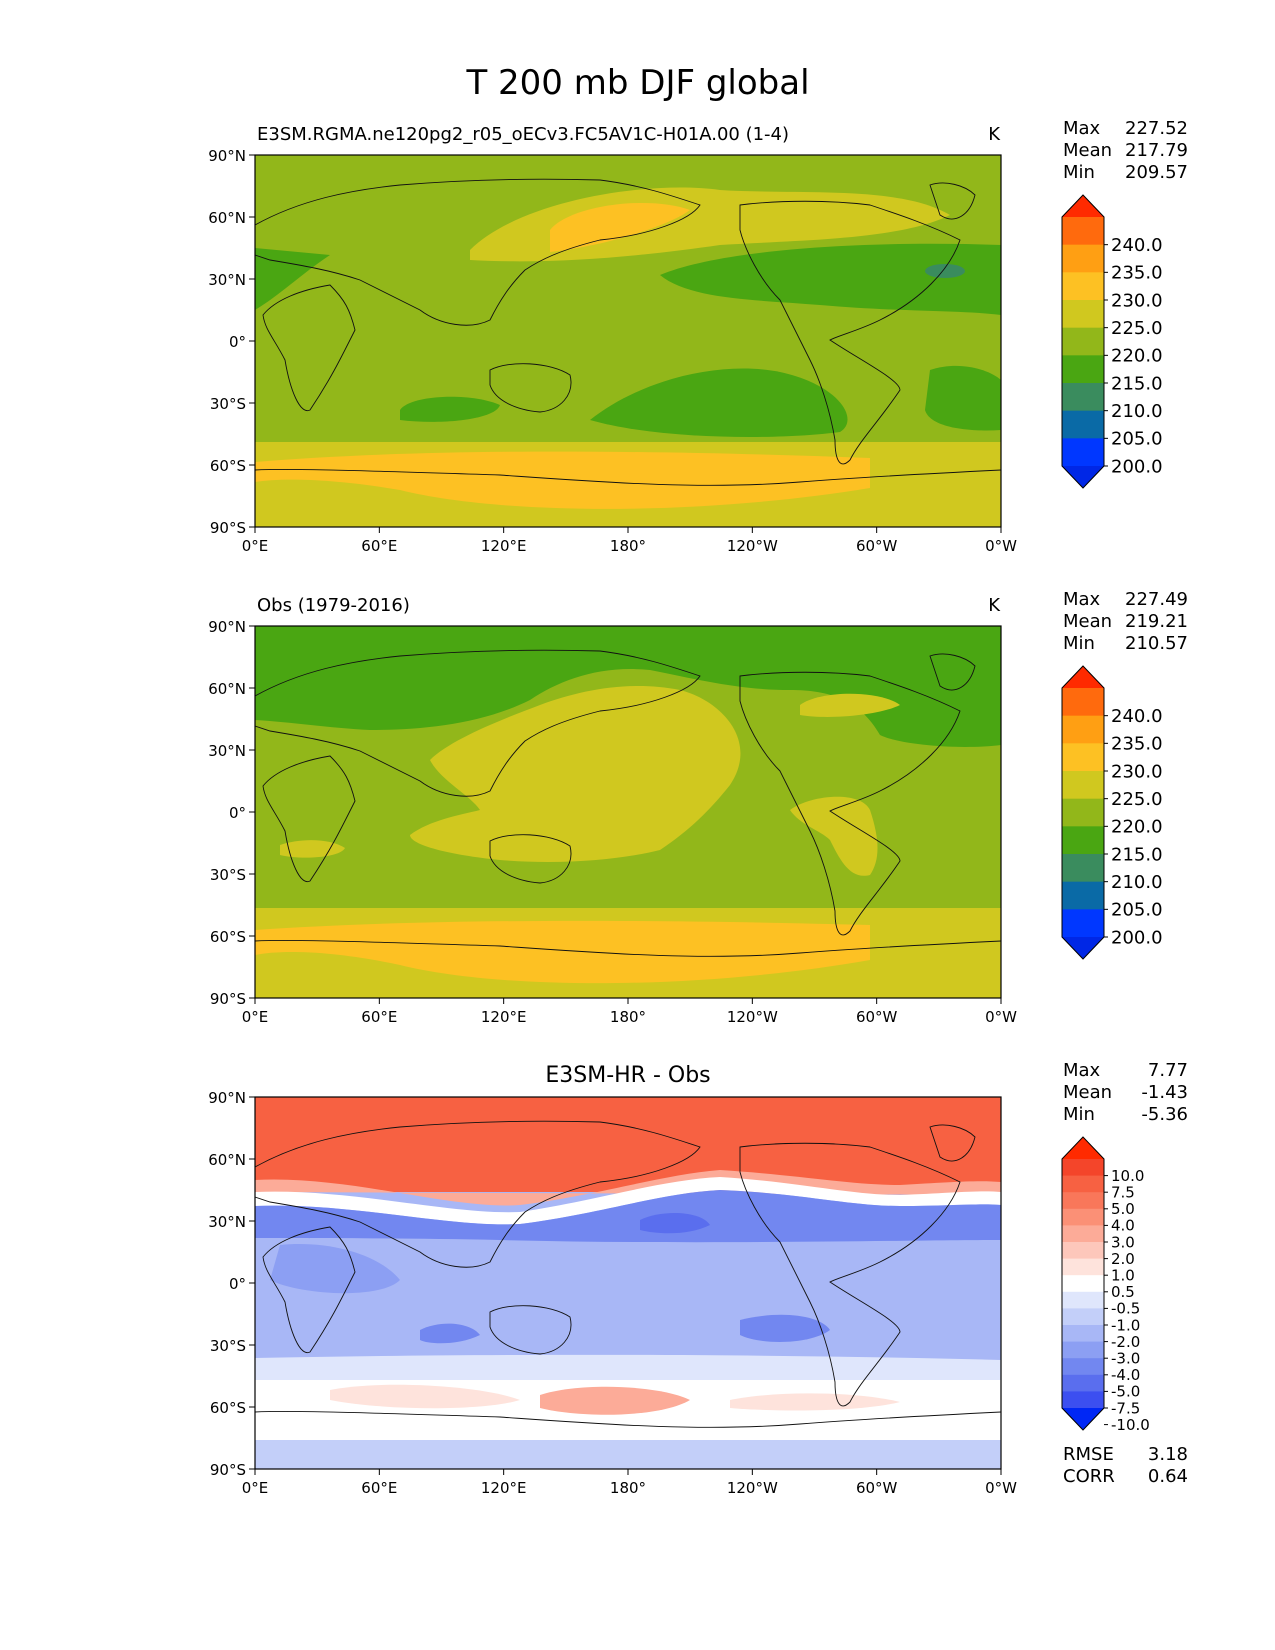 Image resolution: width=1275 pixels, height=1650 pixels. I want to click on stat-max-value: 227.52, so click(1156, 128).